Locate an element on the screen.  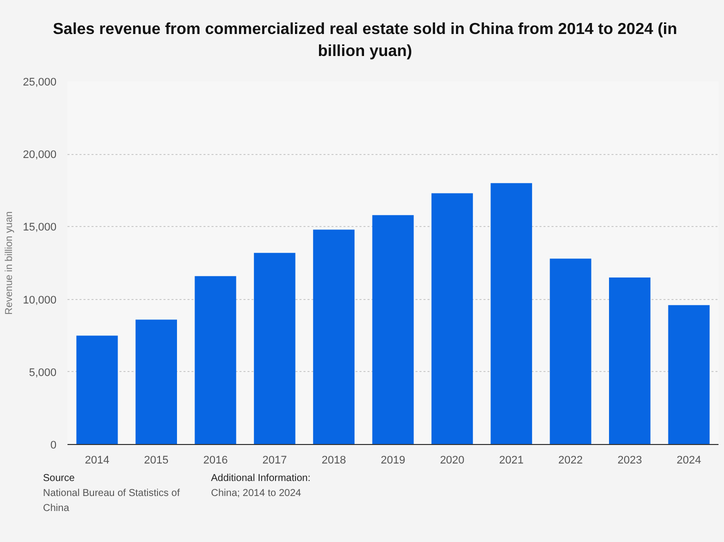
x-tick-label: 2016 is located at coordinates (215, 460).